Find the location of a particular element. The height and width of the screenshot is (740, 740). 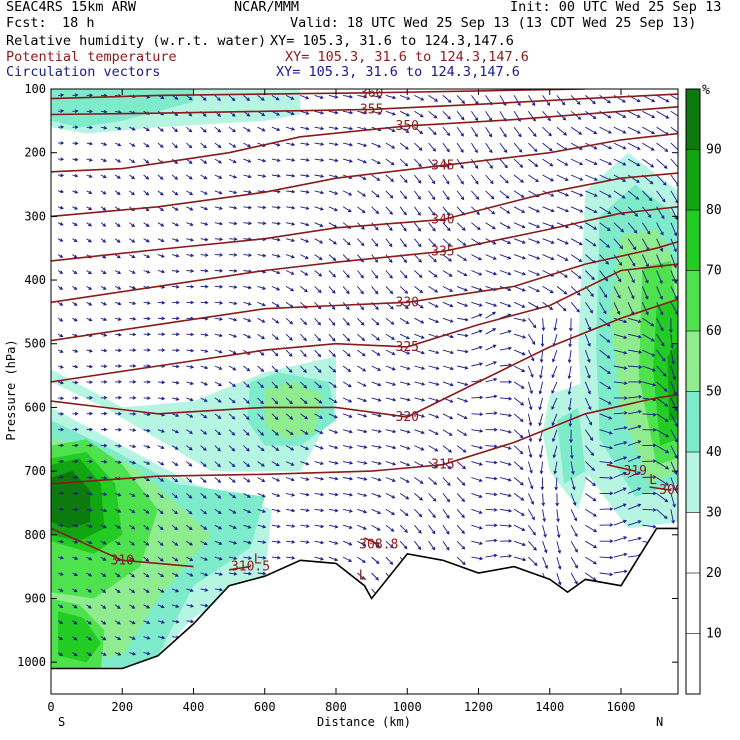

fcst-value: 18 h is located at coordinates (78, 23).